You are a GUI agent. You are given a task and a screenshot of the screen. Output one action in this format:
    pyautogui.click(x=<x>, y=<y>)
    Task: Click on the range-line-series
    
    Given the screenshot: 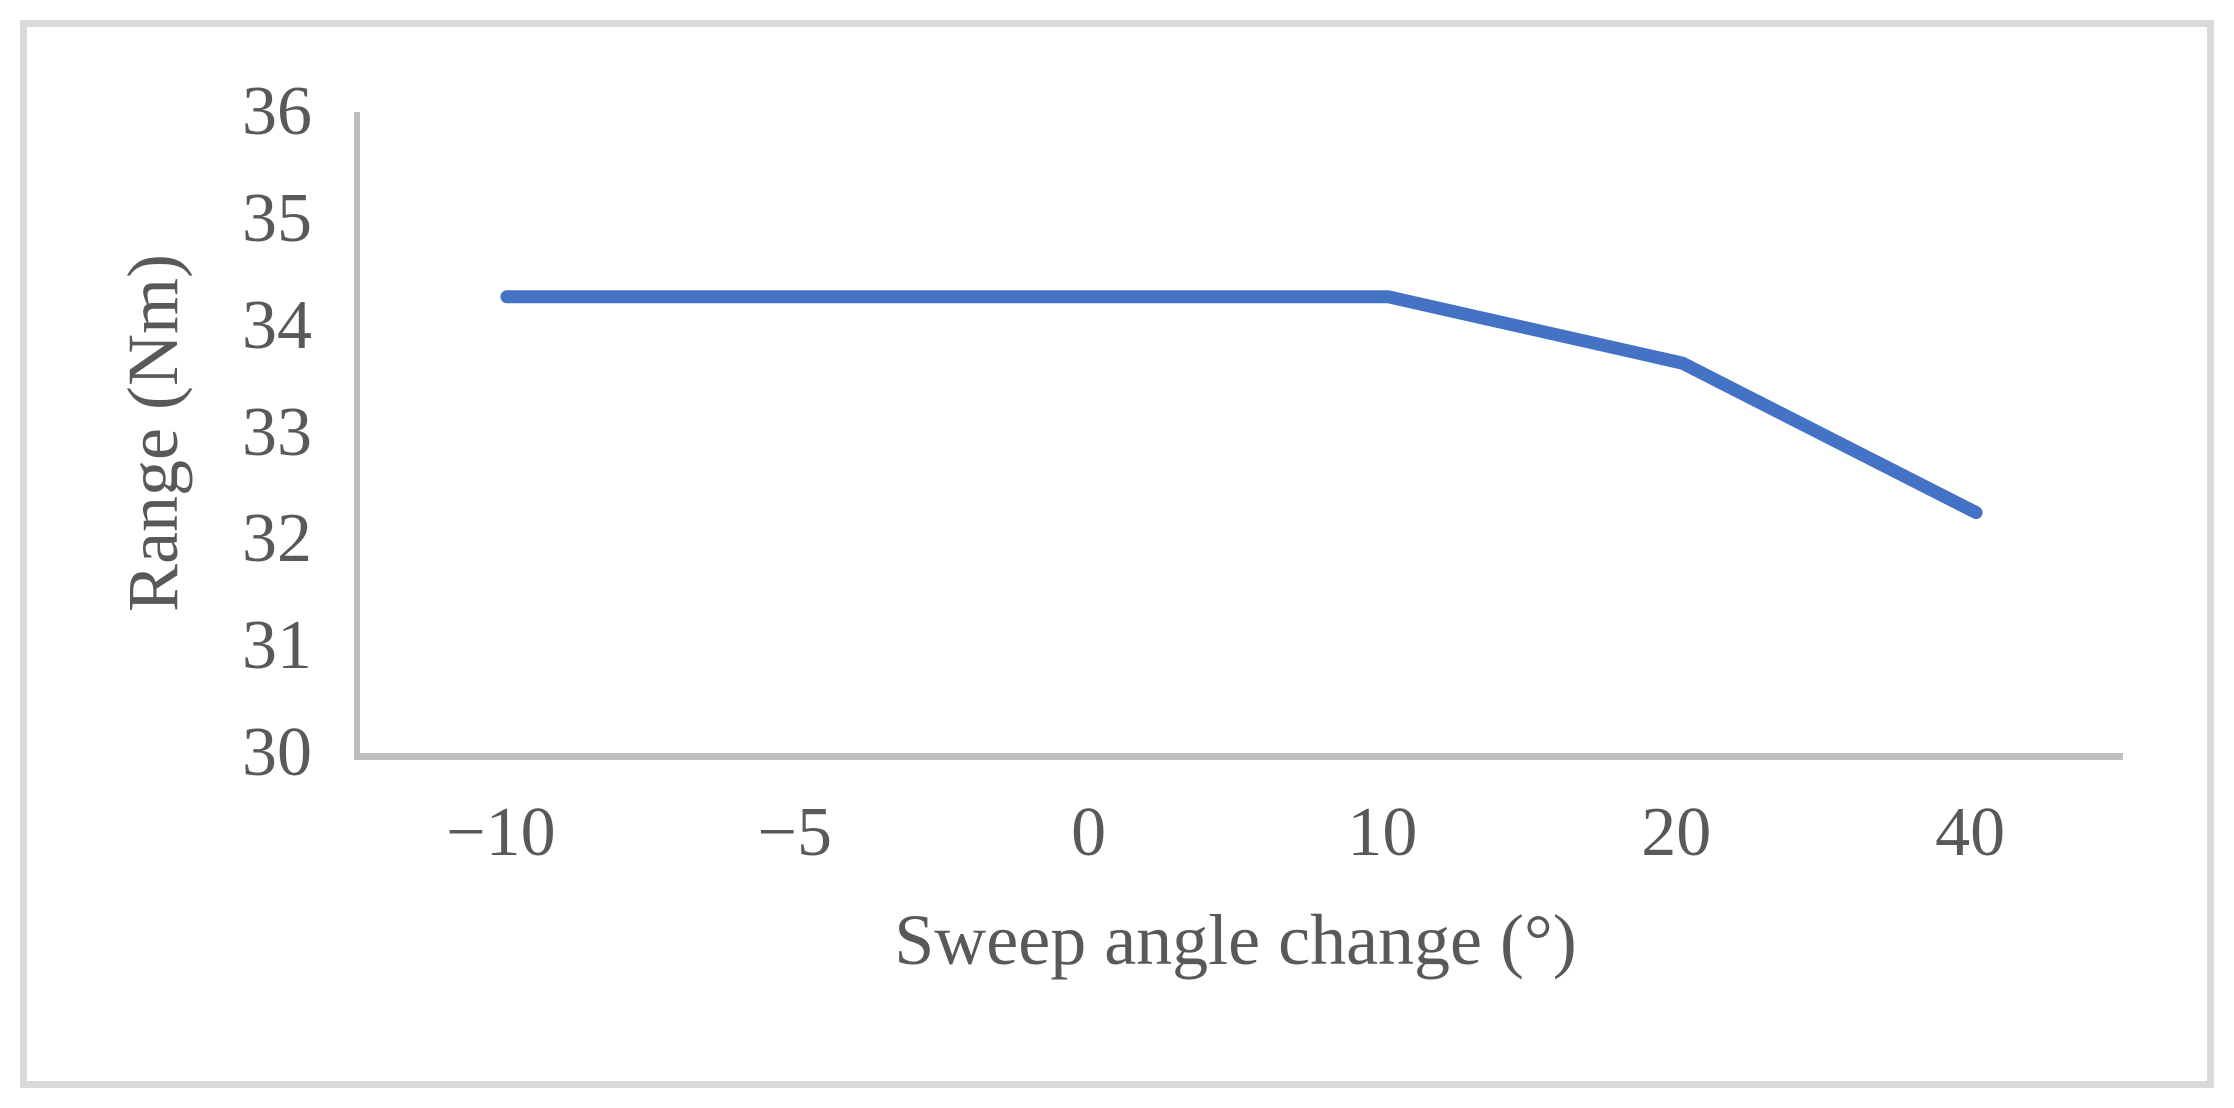 What is the action you would take?
    pyautogui.click(x=1241, y=405)
    